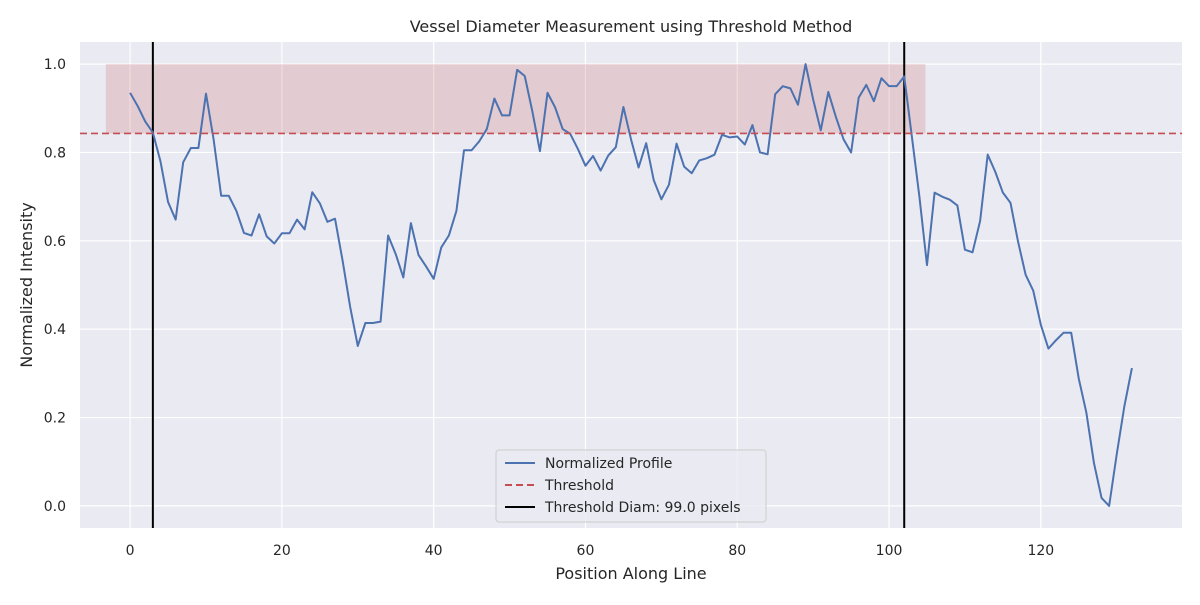 The image size is (1200, 605). I want to click on x-tick-label: 80, so click(737, 551).